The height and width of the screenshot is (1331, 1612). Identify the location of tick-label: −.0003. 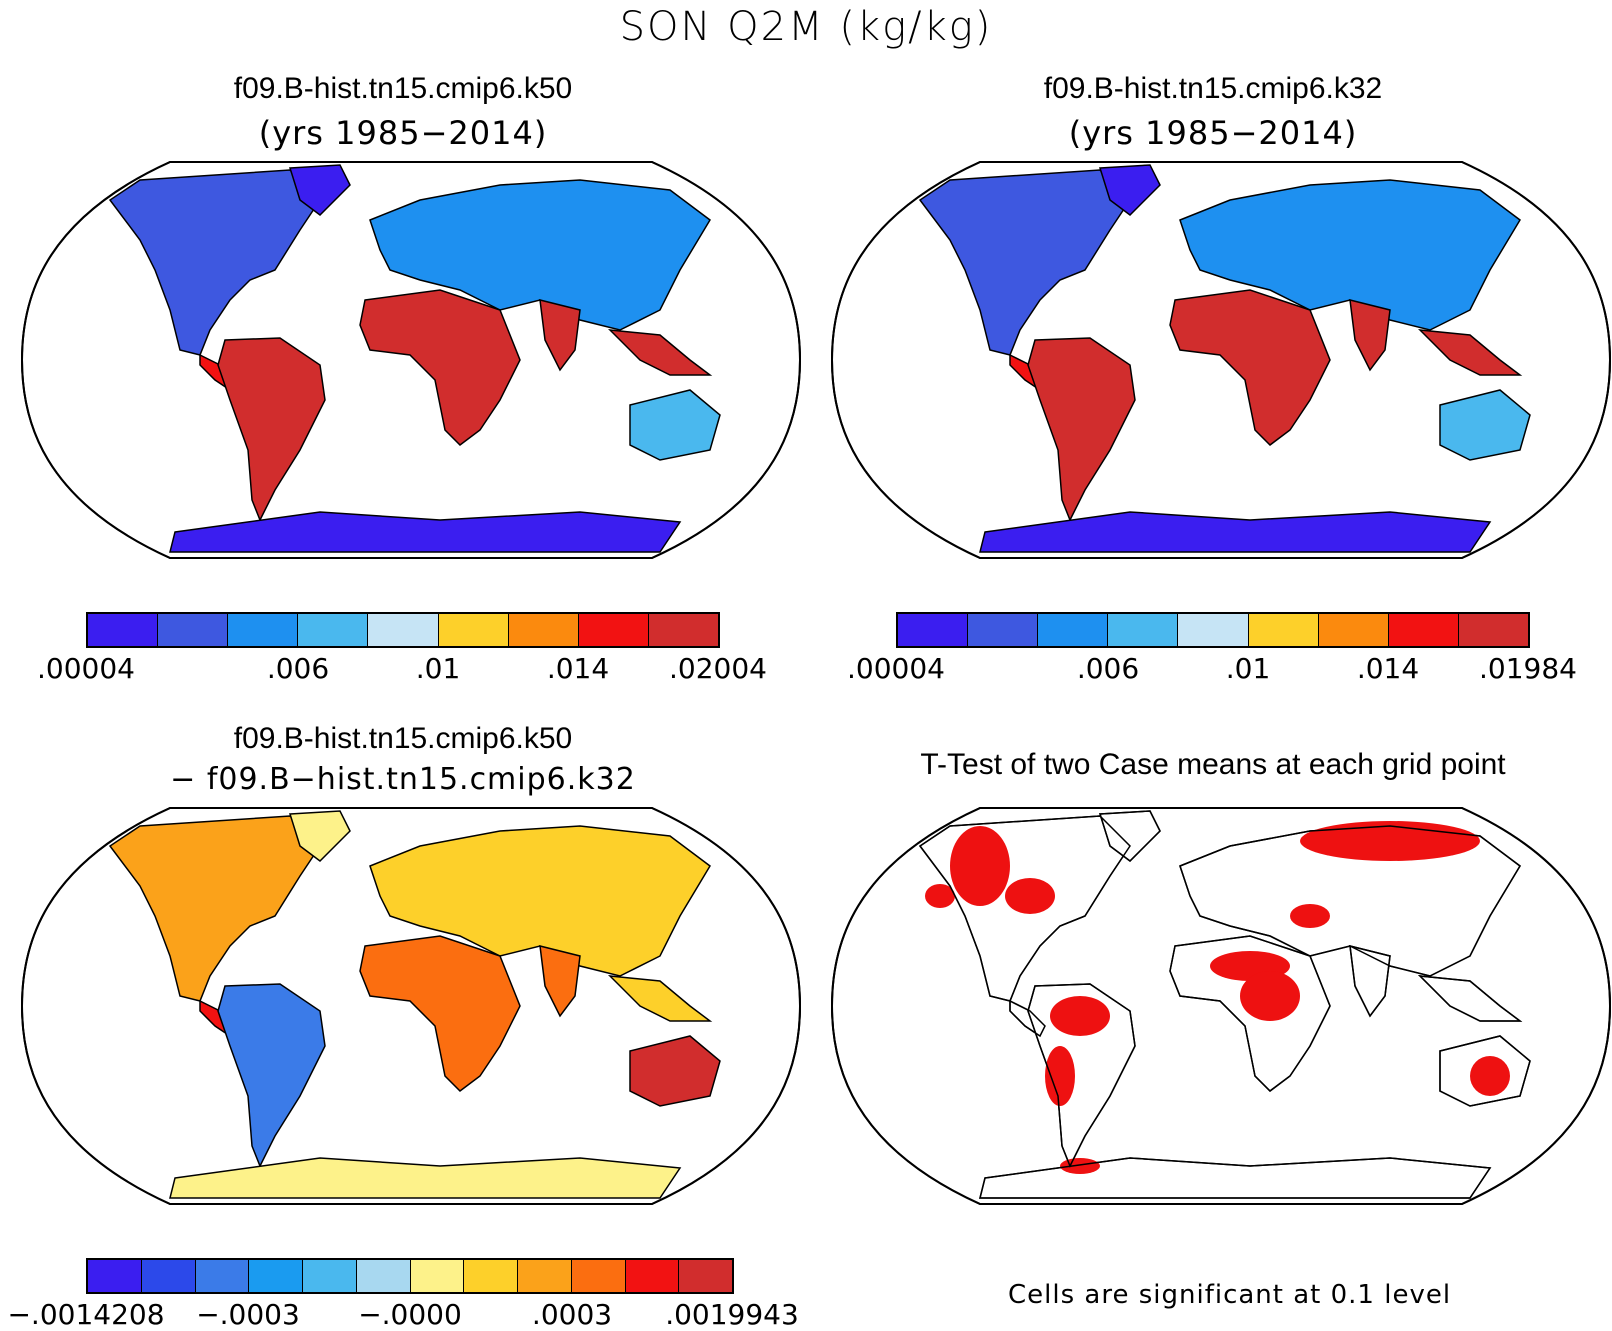
(248, 1314).